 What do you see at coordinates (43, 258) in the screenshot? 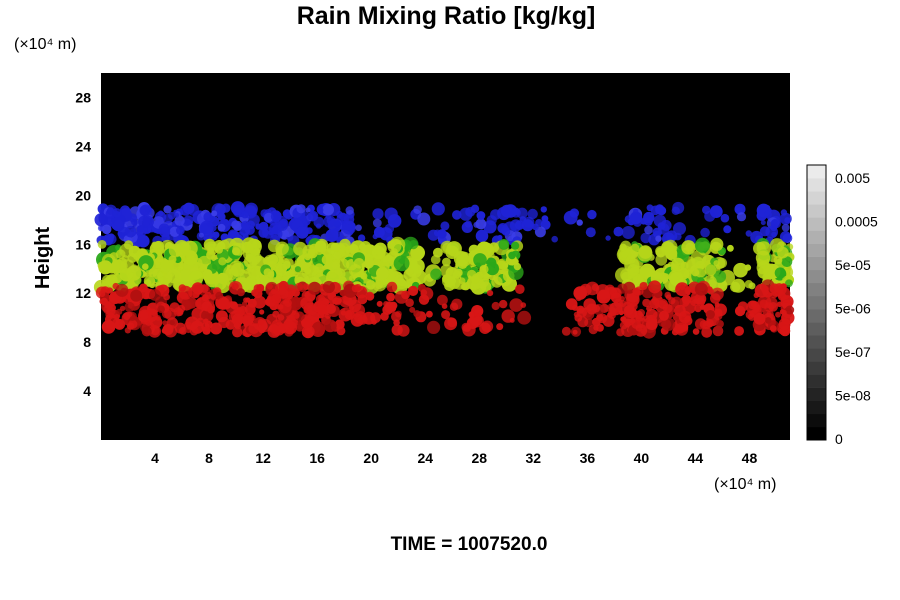
I see `y-axis-label: Height` at bounding box center [43, 258].